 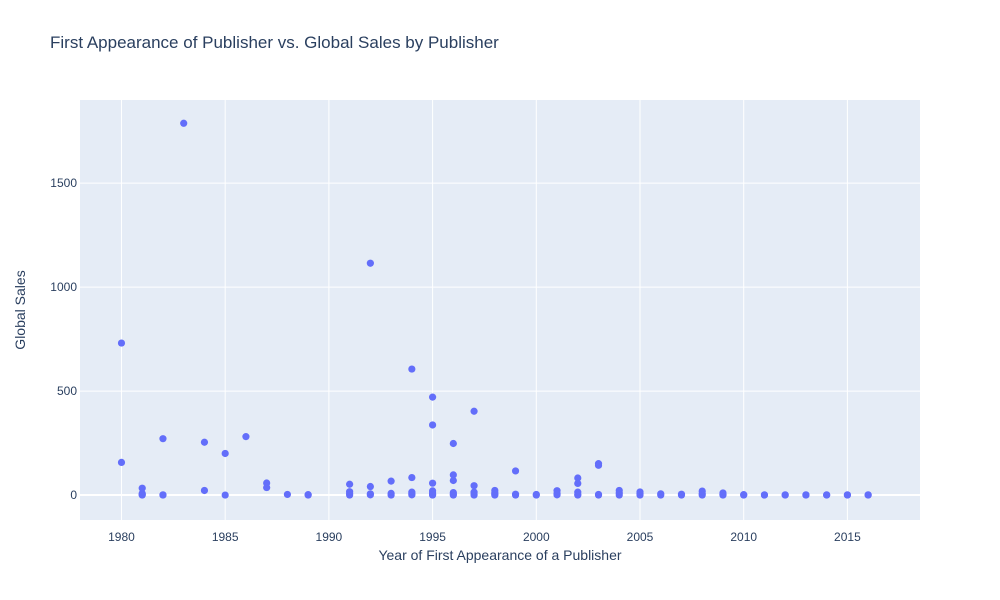 What do you see at coordinates (432, 537) in the screenshot?
I see `x-tick-label: 1995` at bounding box center [432, 537].